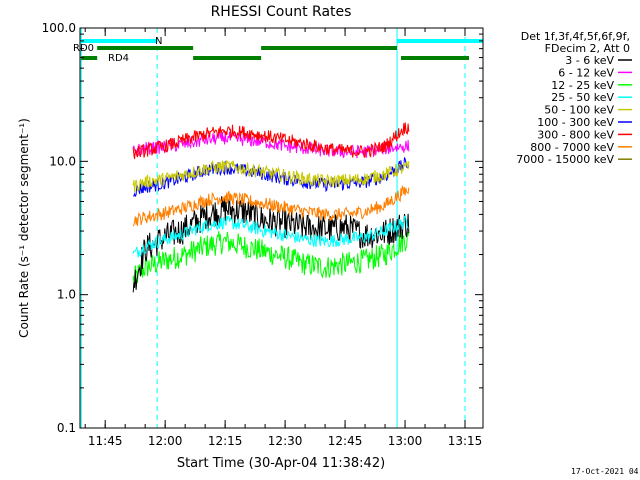  I want to click on legend-entry-label: 50 - 100 keV, so click(579, 110).